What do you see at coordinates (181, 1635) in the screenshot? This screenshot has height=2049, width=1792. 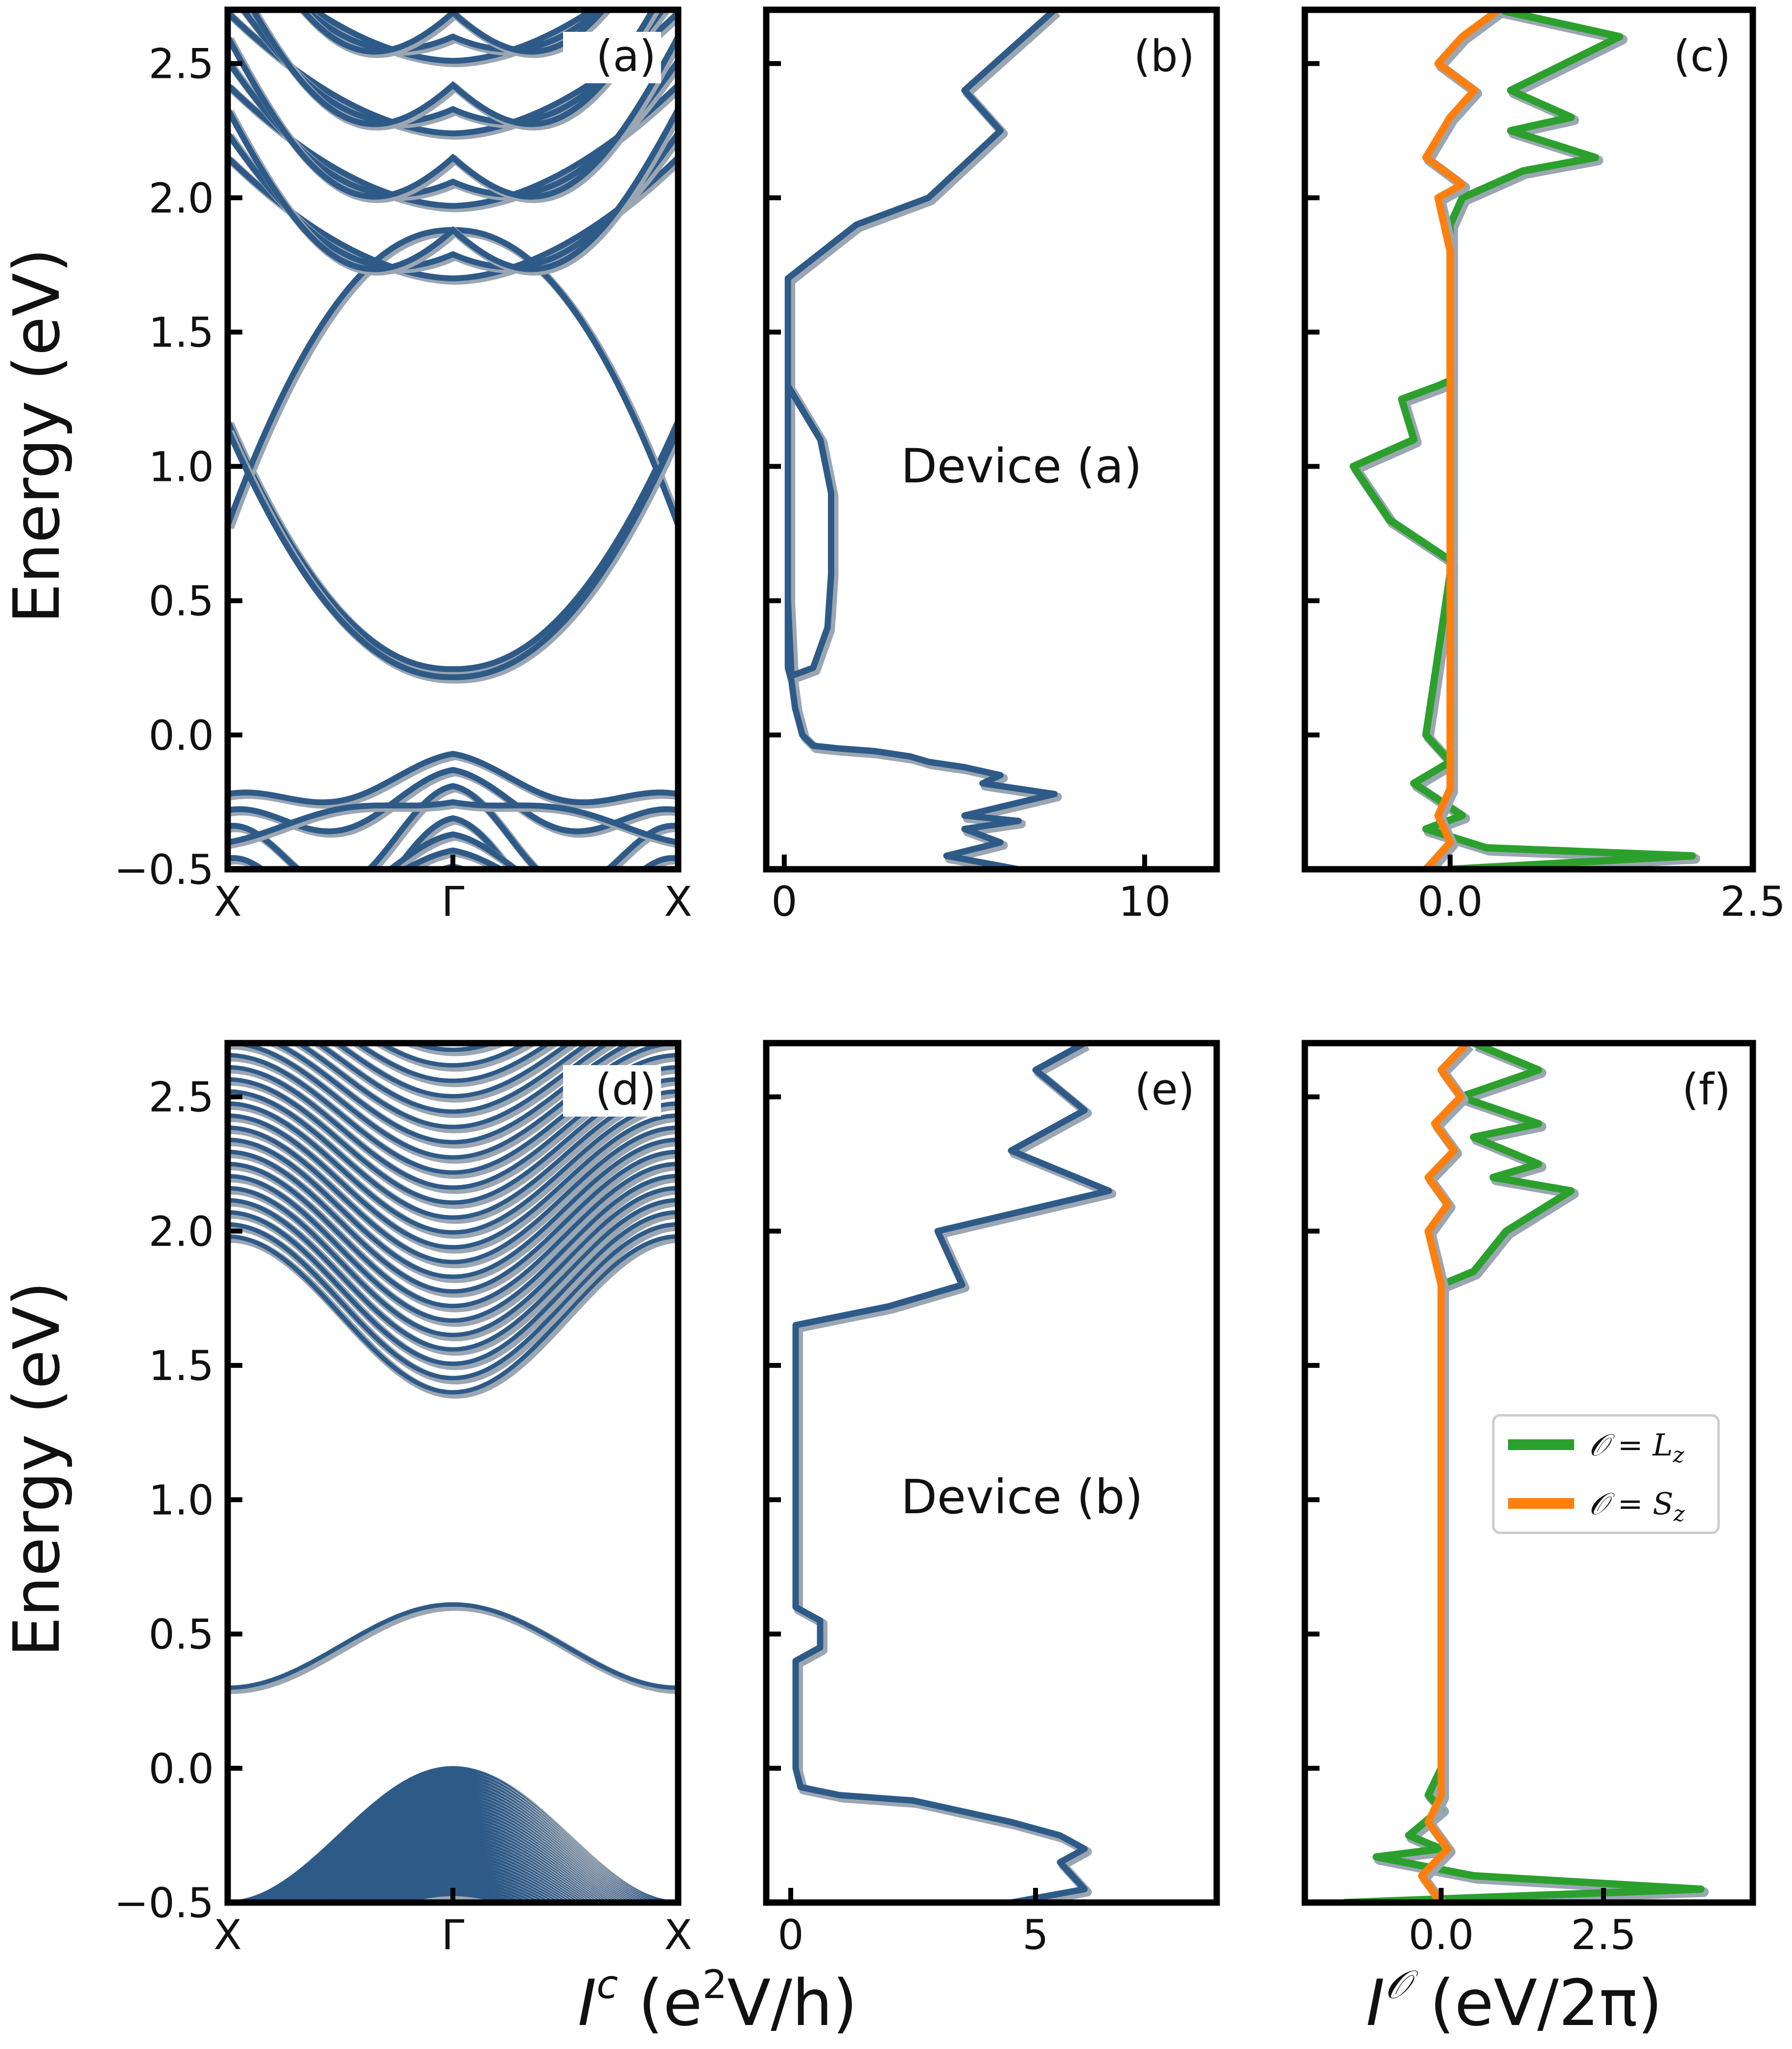 I see `y-tick-label: 0.5` at bounding box center [181, 1635].